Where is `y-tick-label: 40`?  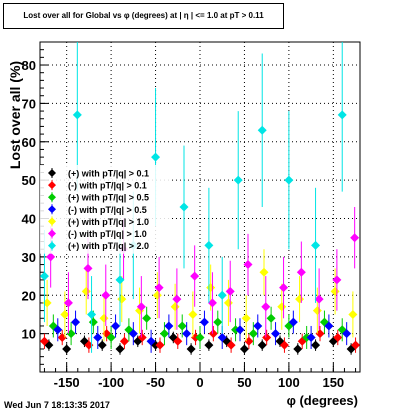
y-tick-label: 40 is located at coordinates (29, 219).